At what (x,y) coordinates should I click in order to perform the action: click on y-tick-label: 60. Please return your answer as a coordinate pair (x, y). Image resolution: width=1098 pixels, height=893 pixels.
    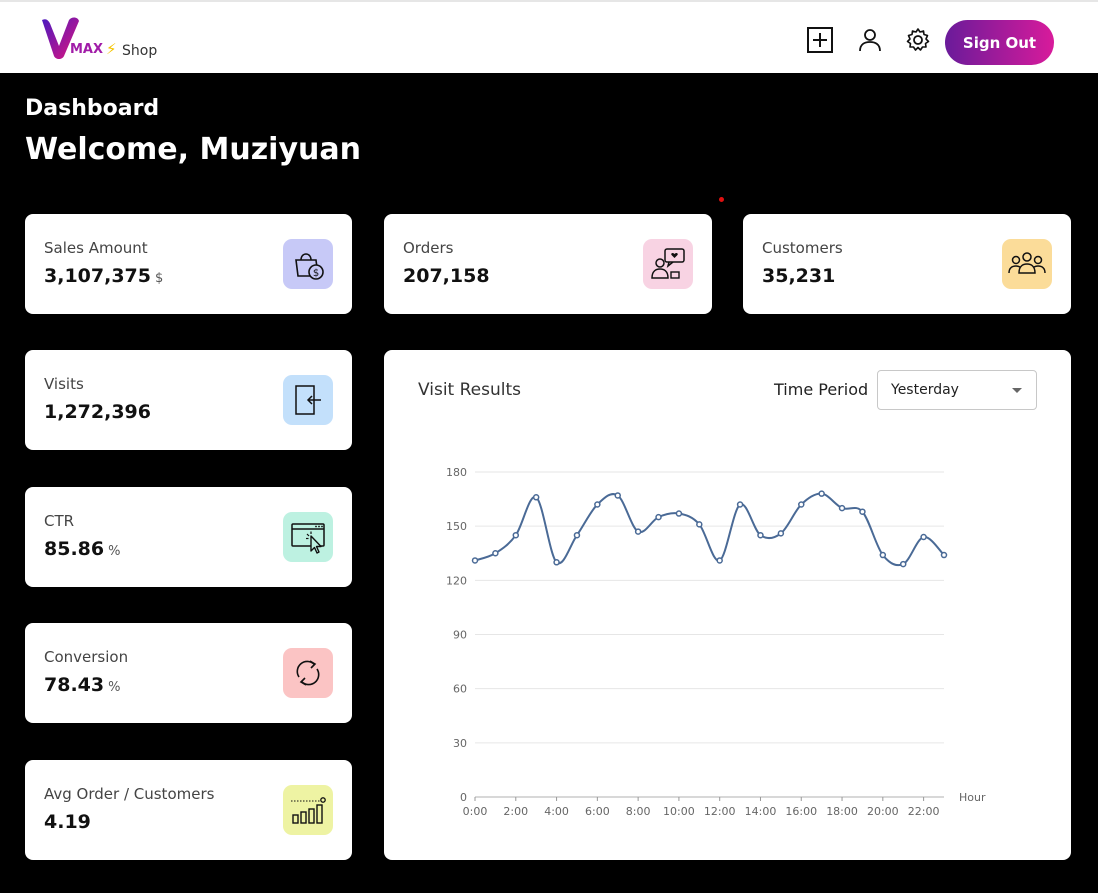
    Looking at the image, I should click on (460, 689).